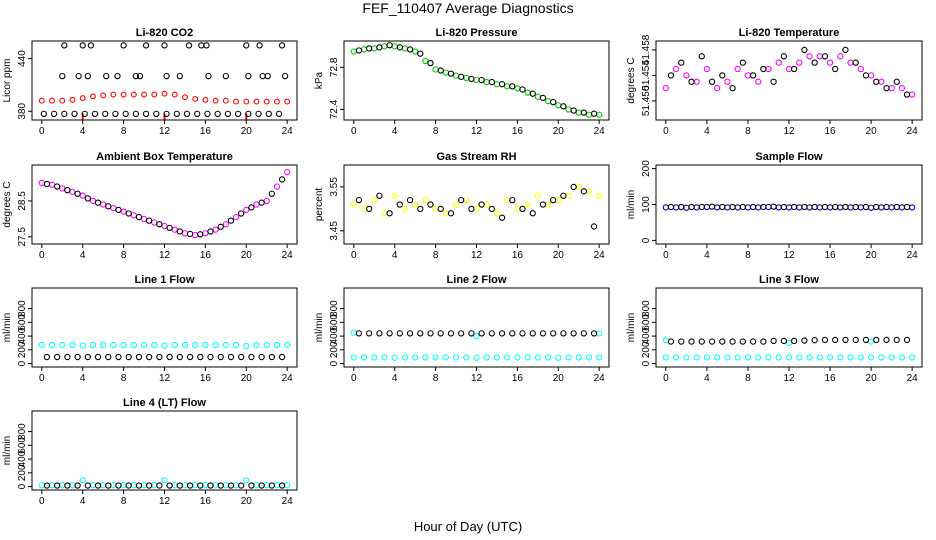 The height and width of the screenshot is (540, 936). What do you see at coordinates (164, 157) in the screenshot?
I see `panel-title: Ambient Box Temperature` at bounding box center [164, 157].